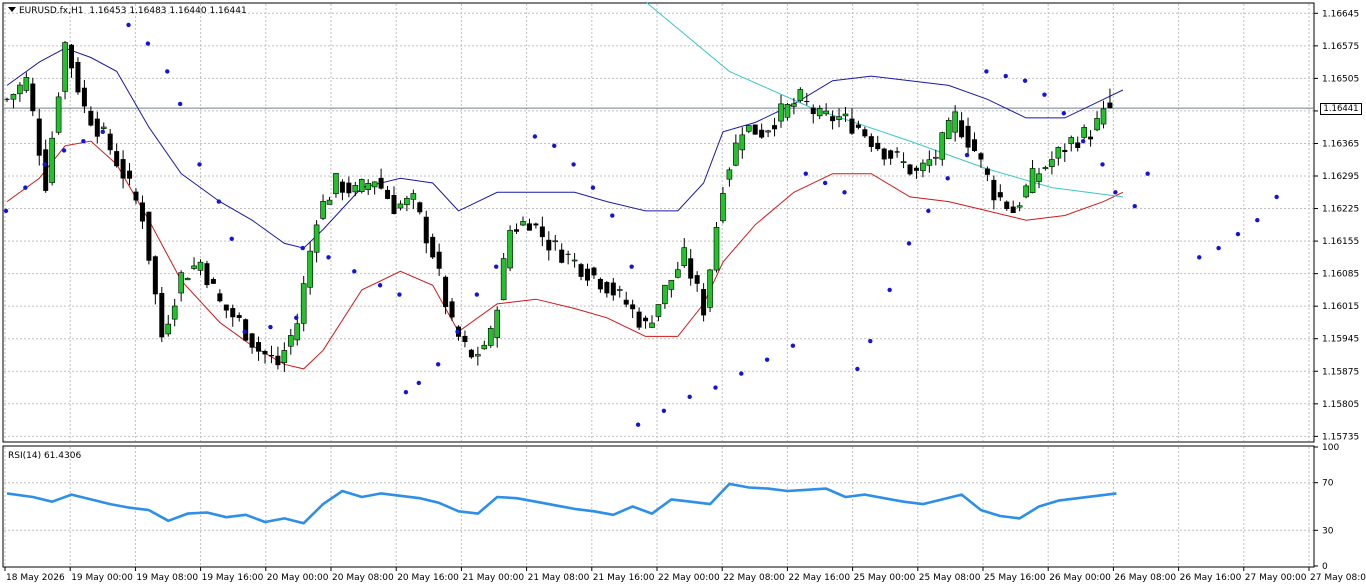 The height and width of the screenshot is (586, 1366). What do you see at coordinates (1340, 242) in the screenshot?
I see `price-tick-label: 1.16155` at bounding box center [1340, 242].